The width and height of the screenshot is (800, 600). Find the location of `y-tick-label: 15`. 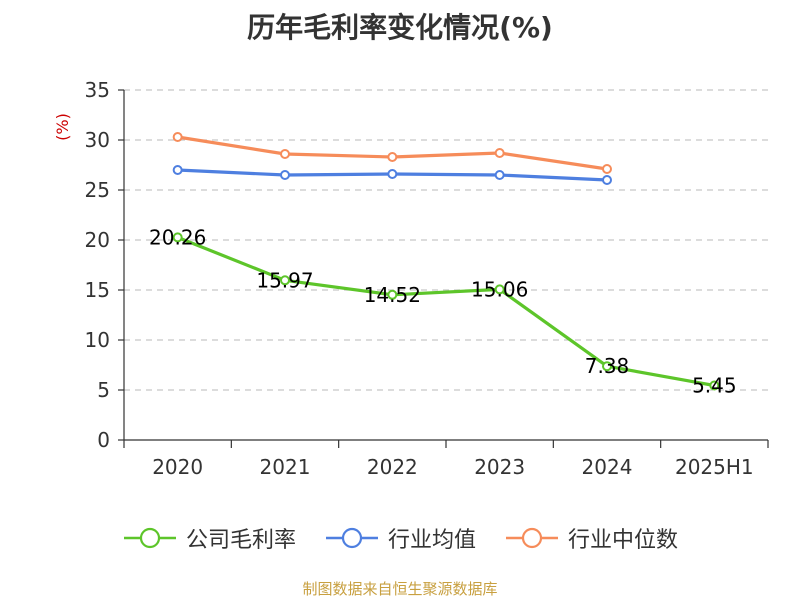

y-tick-label: 15 is located at coordinates (97, 290).